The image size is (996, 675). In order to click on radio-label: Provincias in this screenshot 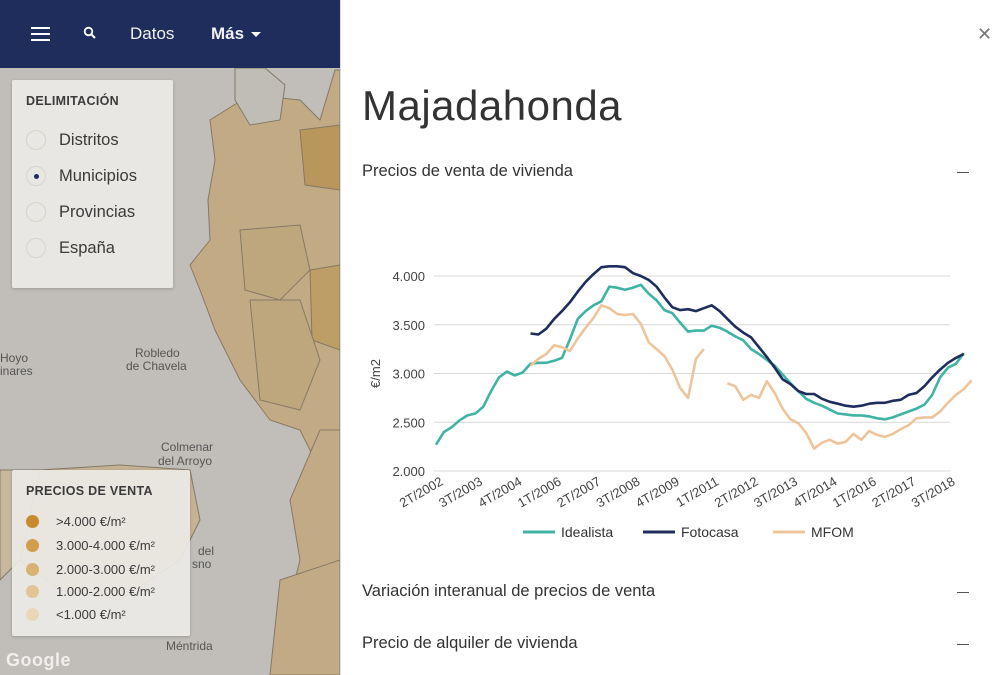, I will do `click(97, 211)`.